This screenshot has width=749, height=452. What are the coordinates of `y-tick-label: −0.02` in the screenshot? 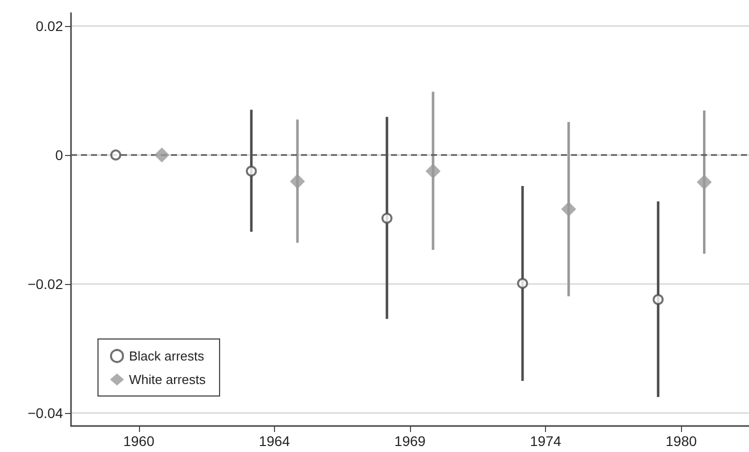 It's located at (46, 284).